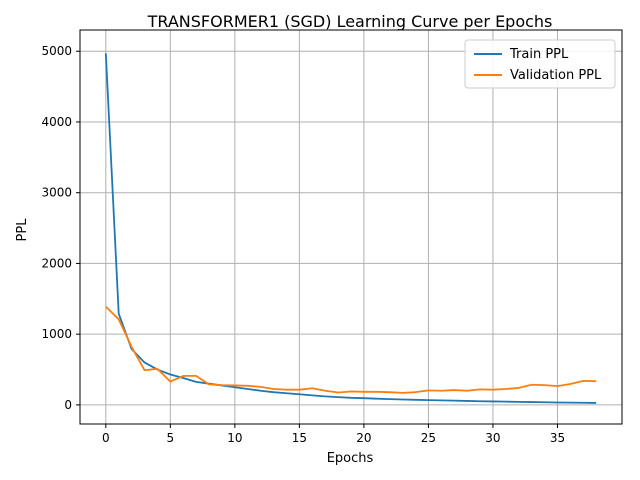 The image size is (640, 480). What do you see at coordinates (350, 458) in the screenshot?
I see `x-axis-label: Epochs` at bounding box center [350, 458].